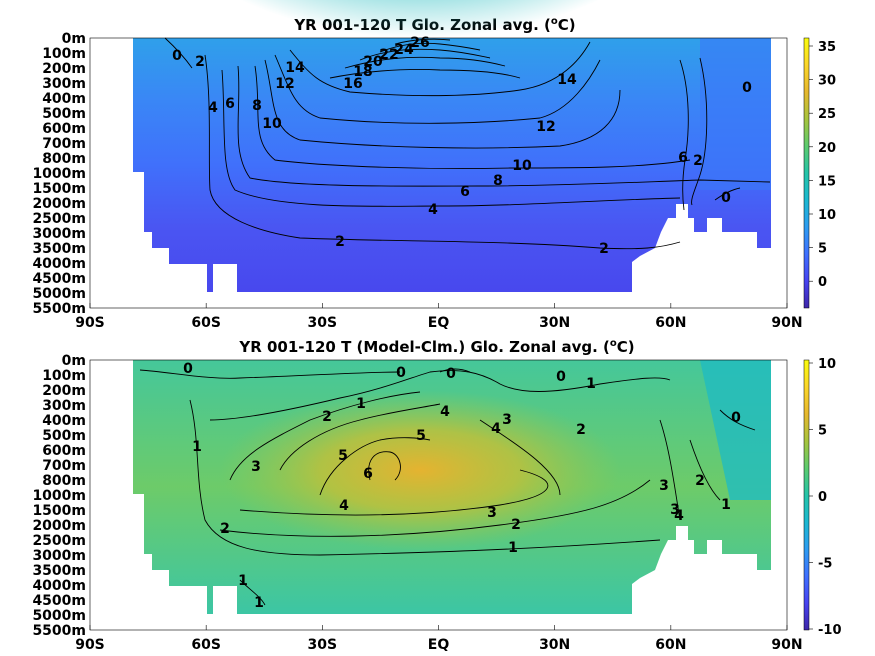 This screenshot has width=875, height=656. What do you see at coordinates (64, 421) in the screenshot?
I see `y-tick-label: 400m` at bounding box center [64, 421].